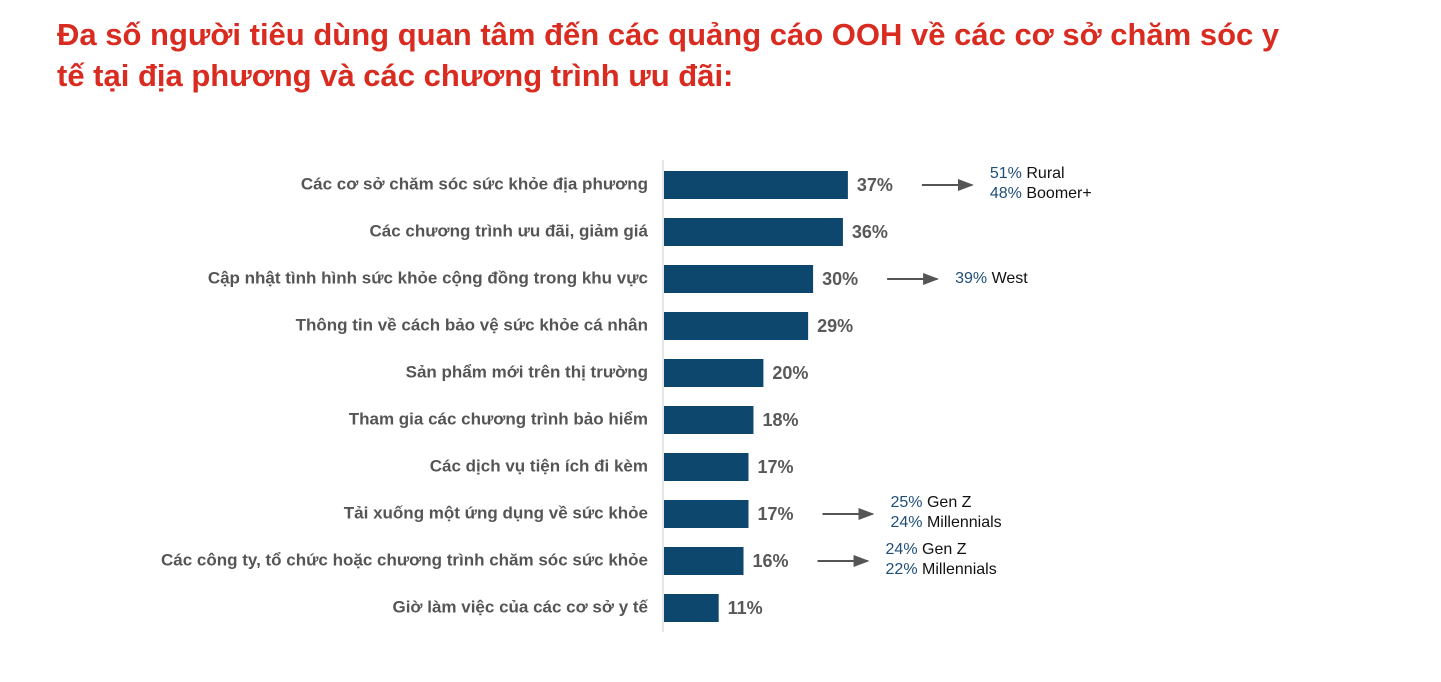 The image size is (1441, 682). I want to click on category-label: Sản phẩm mới trên thị trường, so click(527, 371).